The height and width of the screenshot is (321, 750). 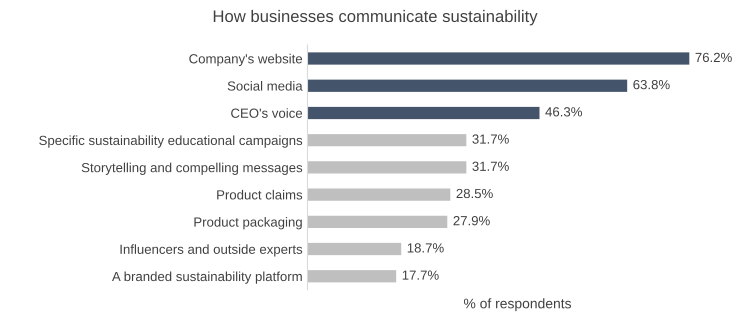 What do you see at coordinates (245, 60) in the screenshot?
I see `y-tick-label: Company's website` at bounding box center [245, 60].